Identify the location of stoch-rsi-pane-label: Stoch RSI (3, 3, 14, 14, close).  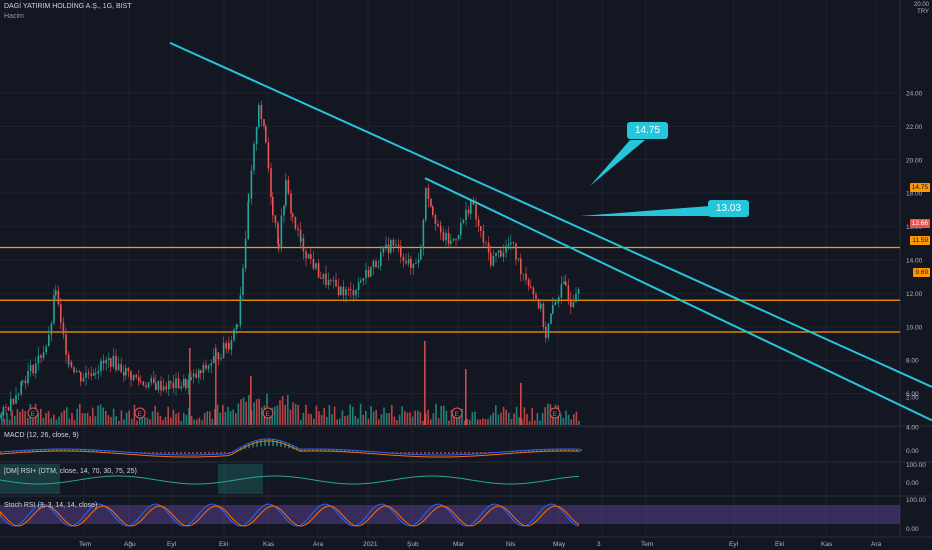
(51, 505).